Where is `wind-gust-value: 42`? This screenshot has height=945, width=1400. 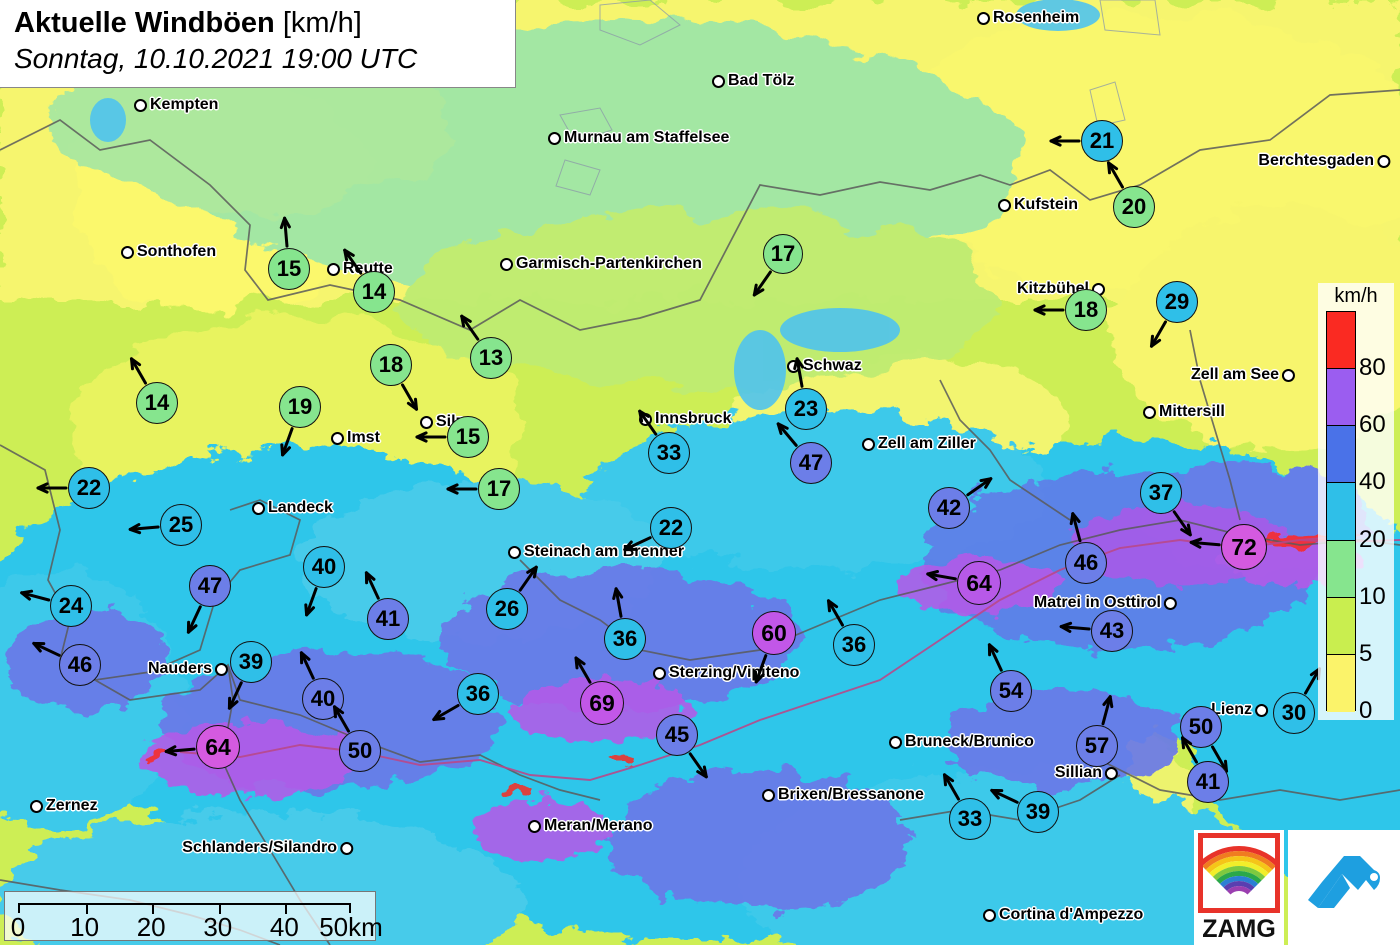
wind-gust-value: 42 is located at coordinates (949, 508).